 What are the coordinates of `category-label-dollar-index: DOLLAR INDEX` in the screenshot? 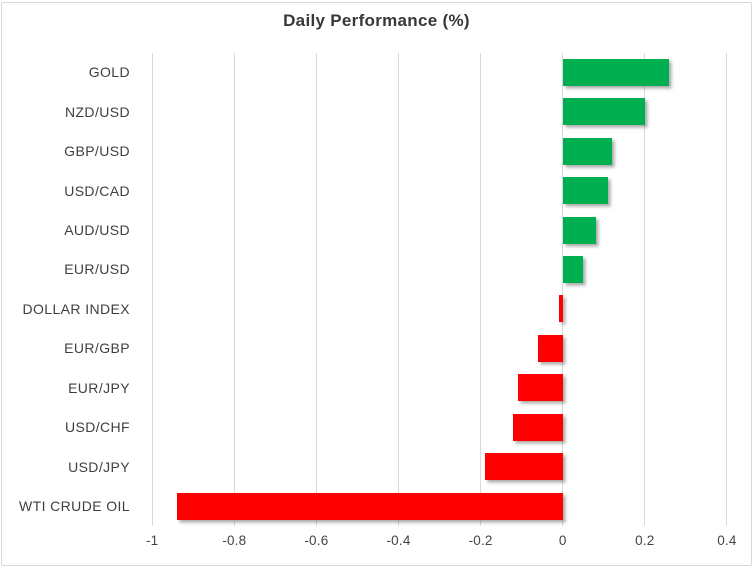 It's located at (76, 308).